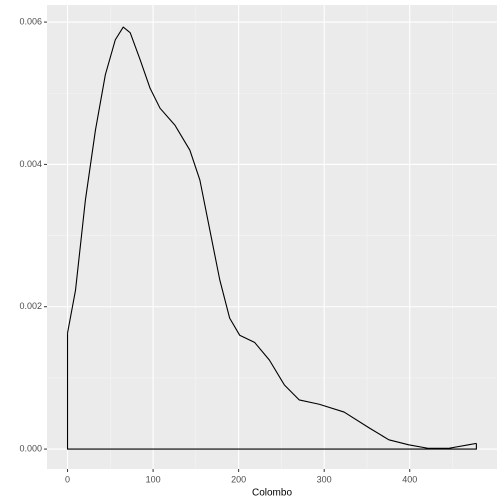 The height and width of the screenshot is (504, 504). Describe the element at coordinates (30, 448) in the screenshot. I see `y-tick-label: 0.000` at that location.